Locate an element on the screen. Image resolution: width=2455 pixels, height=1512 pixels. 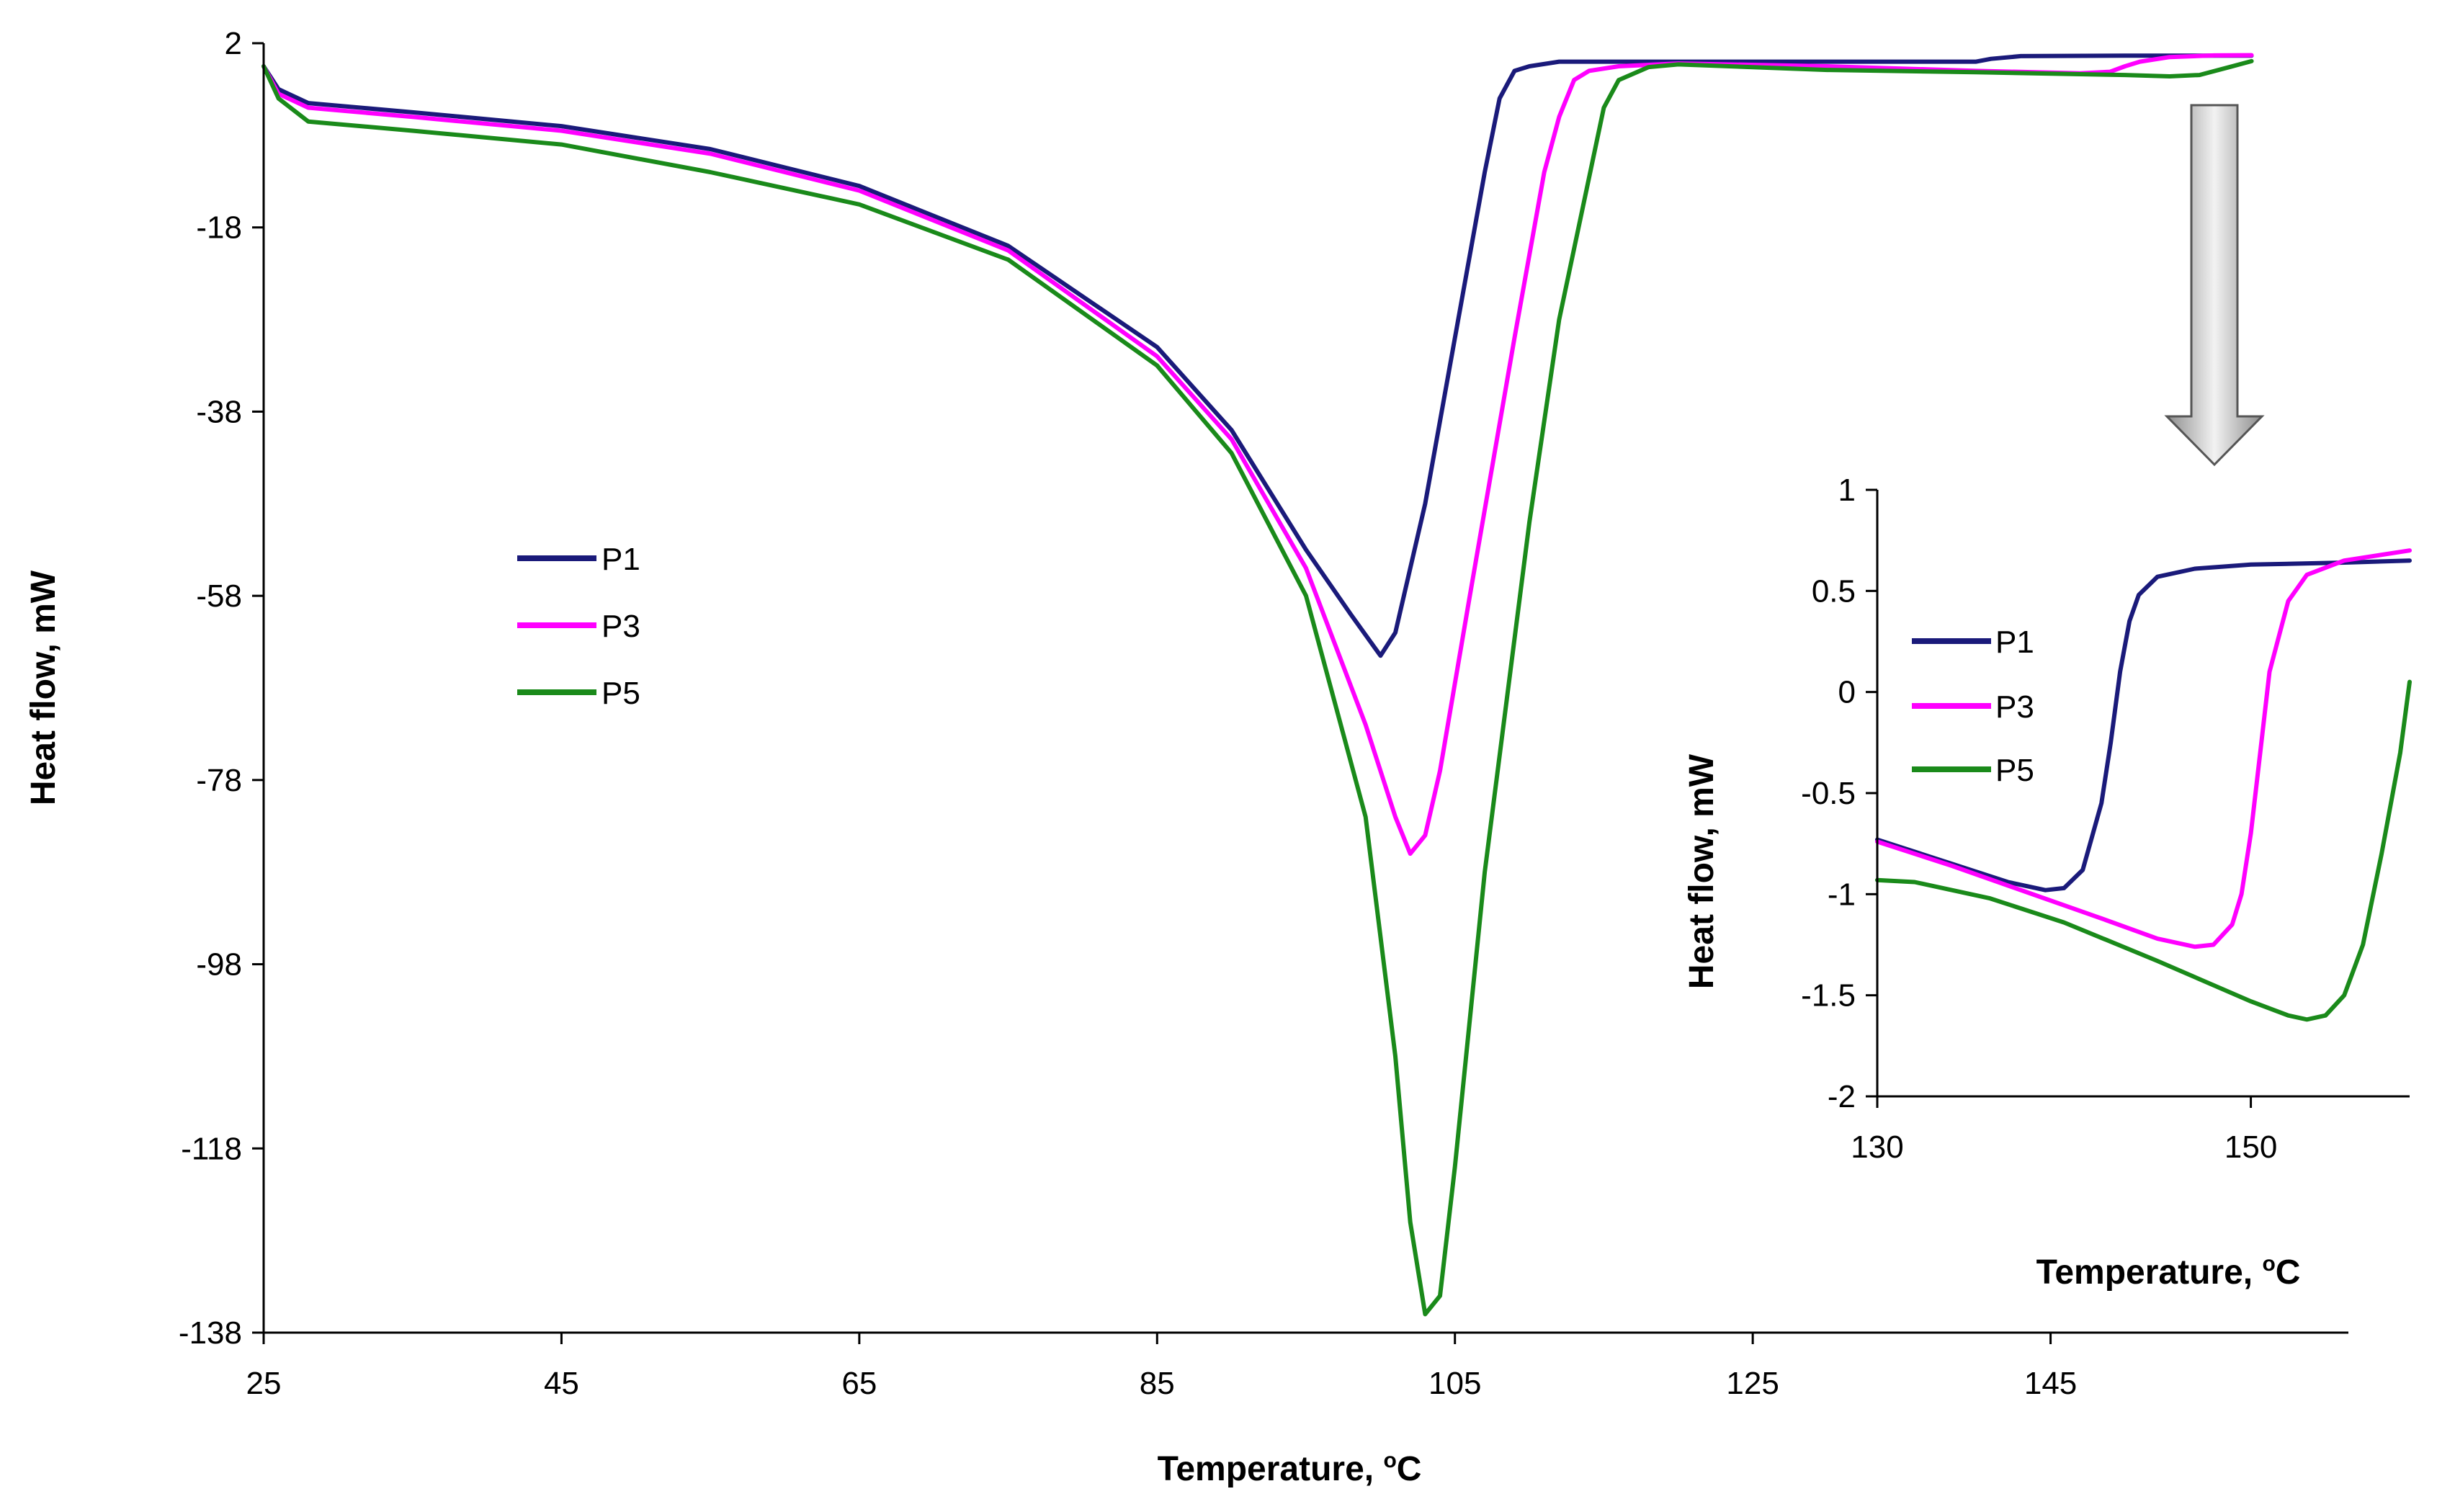
main-y-tick-label: -18 is located at coordinates (219, 228).